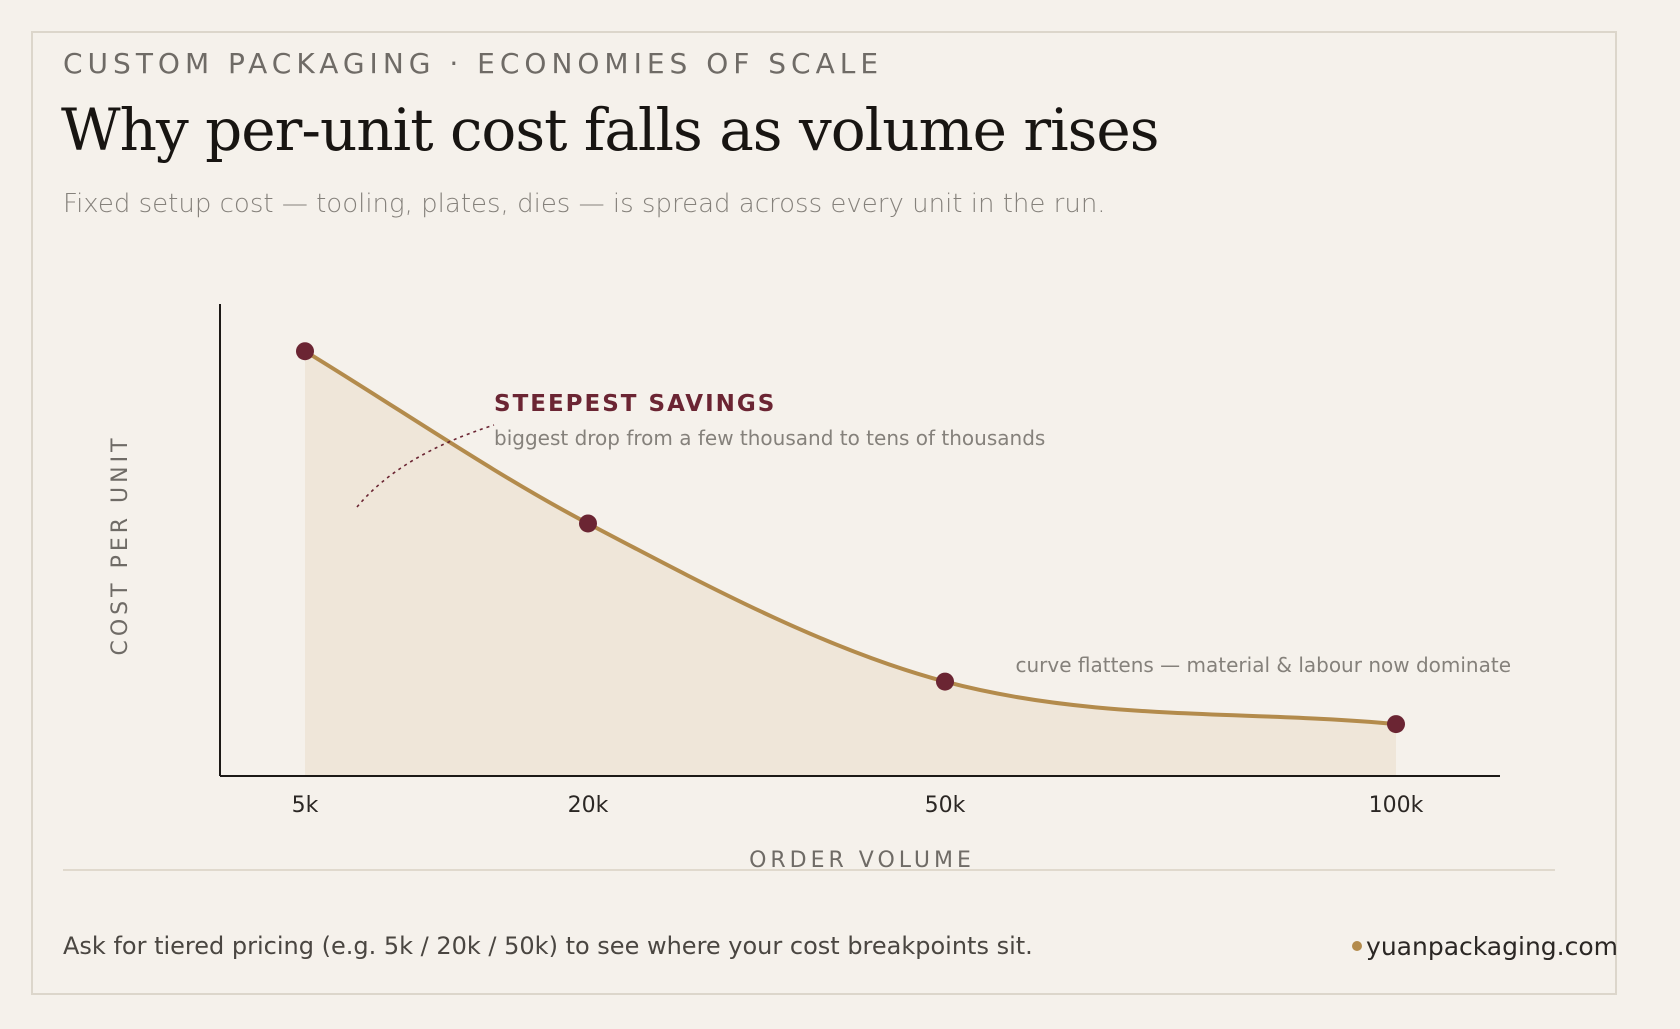 The width and height of the screenshot is (1680, 1029). I want to click on page-title: Why per-unit cost falls as volume rises, so click(610, 130).